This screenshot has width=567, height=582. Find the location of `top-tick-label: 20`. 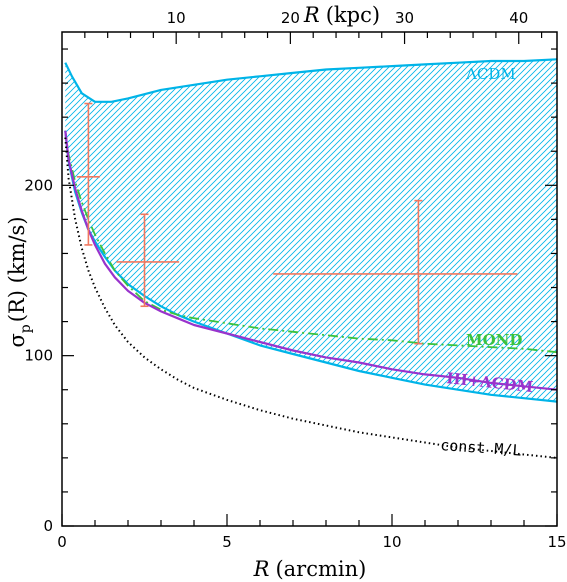

top-tick-label: 20 is located at coordinates (290, 18).